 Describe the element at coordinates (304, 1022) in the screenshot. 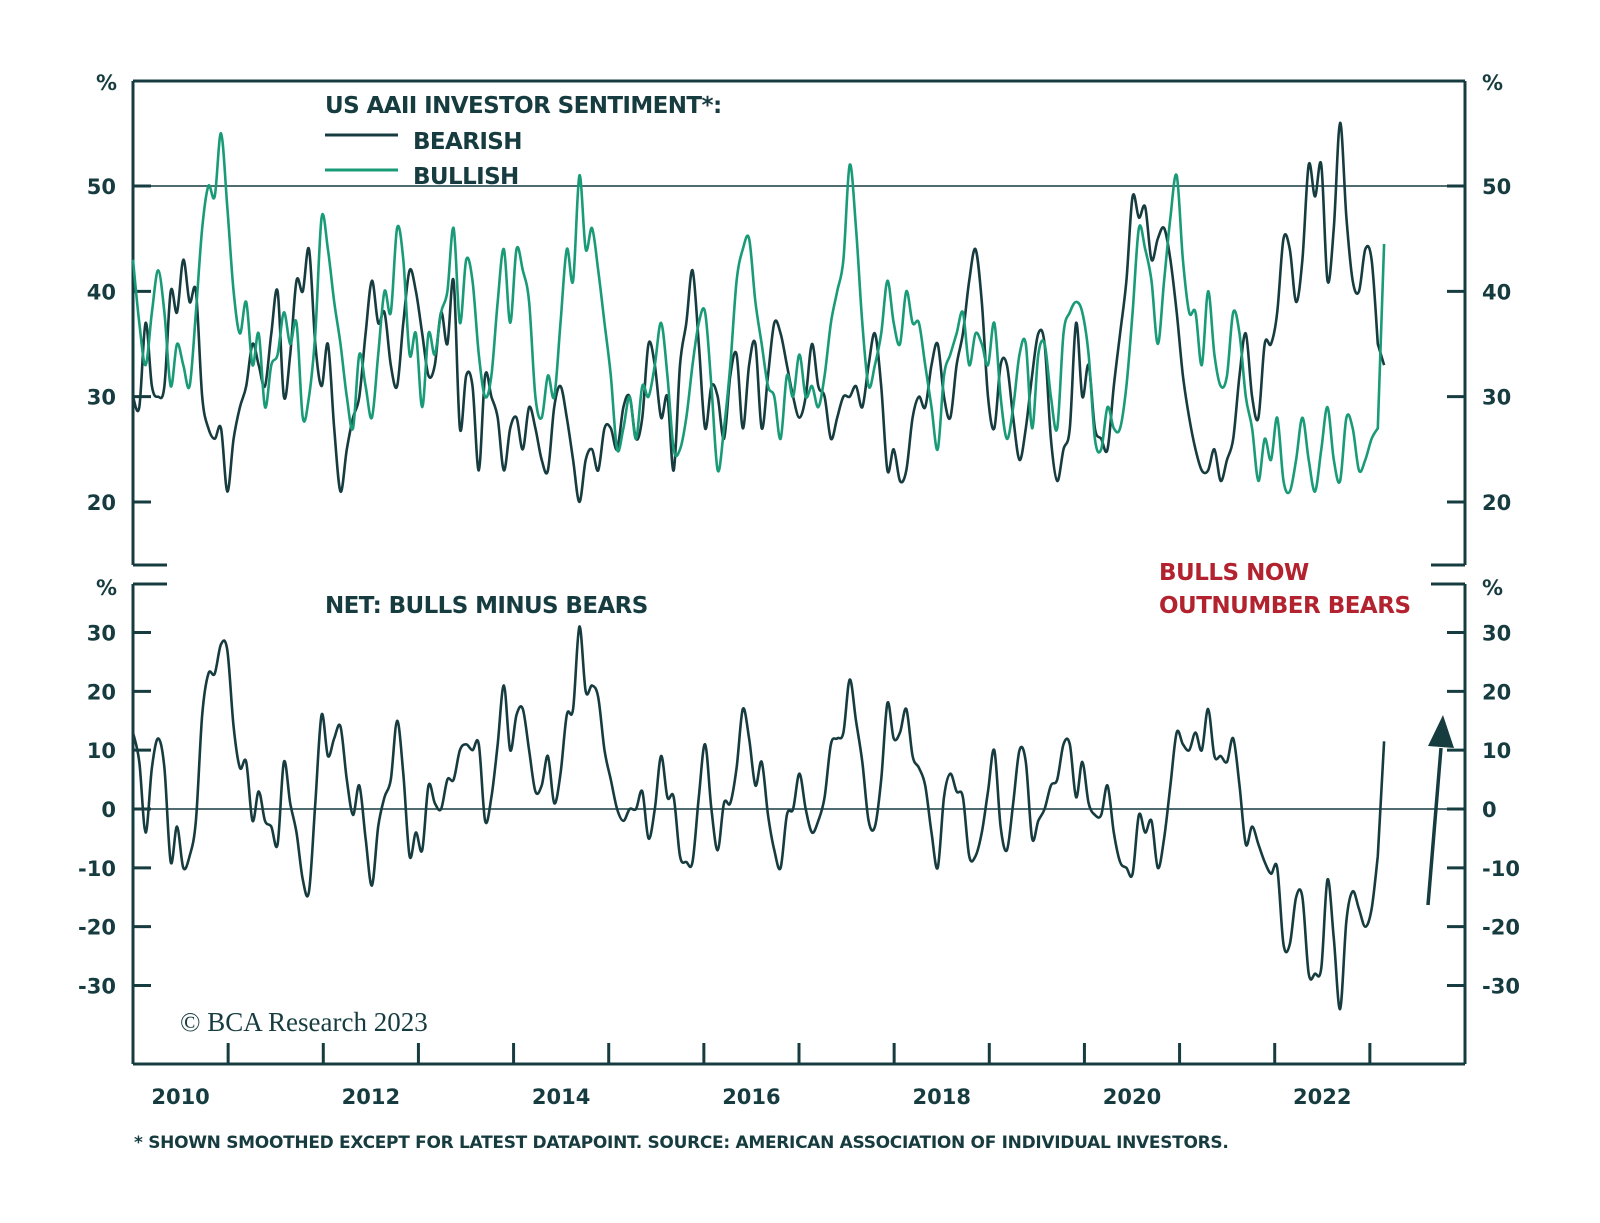

I see `copyright: © BCA Research 2023` at that location.